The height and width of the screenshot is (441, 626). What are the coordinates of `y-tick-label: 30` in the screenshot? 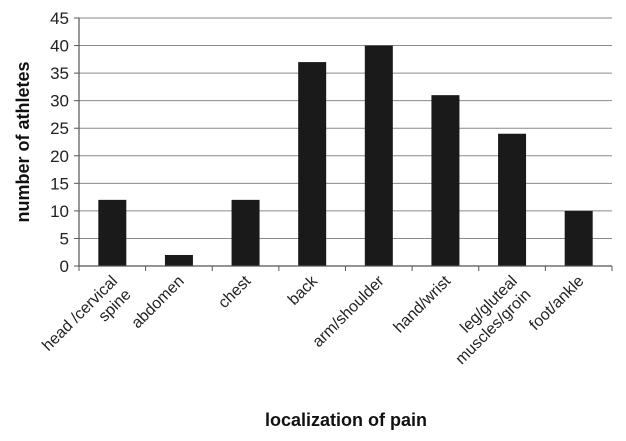 It's located at (59, 101).